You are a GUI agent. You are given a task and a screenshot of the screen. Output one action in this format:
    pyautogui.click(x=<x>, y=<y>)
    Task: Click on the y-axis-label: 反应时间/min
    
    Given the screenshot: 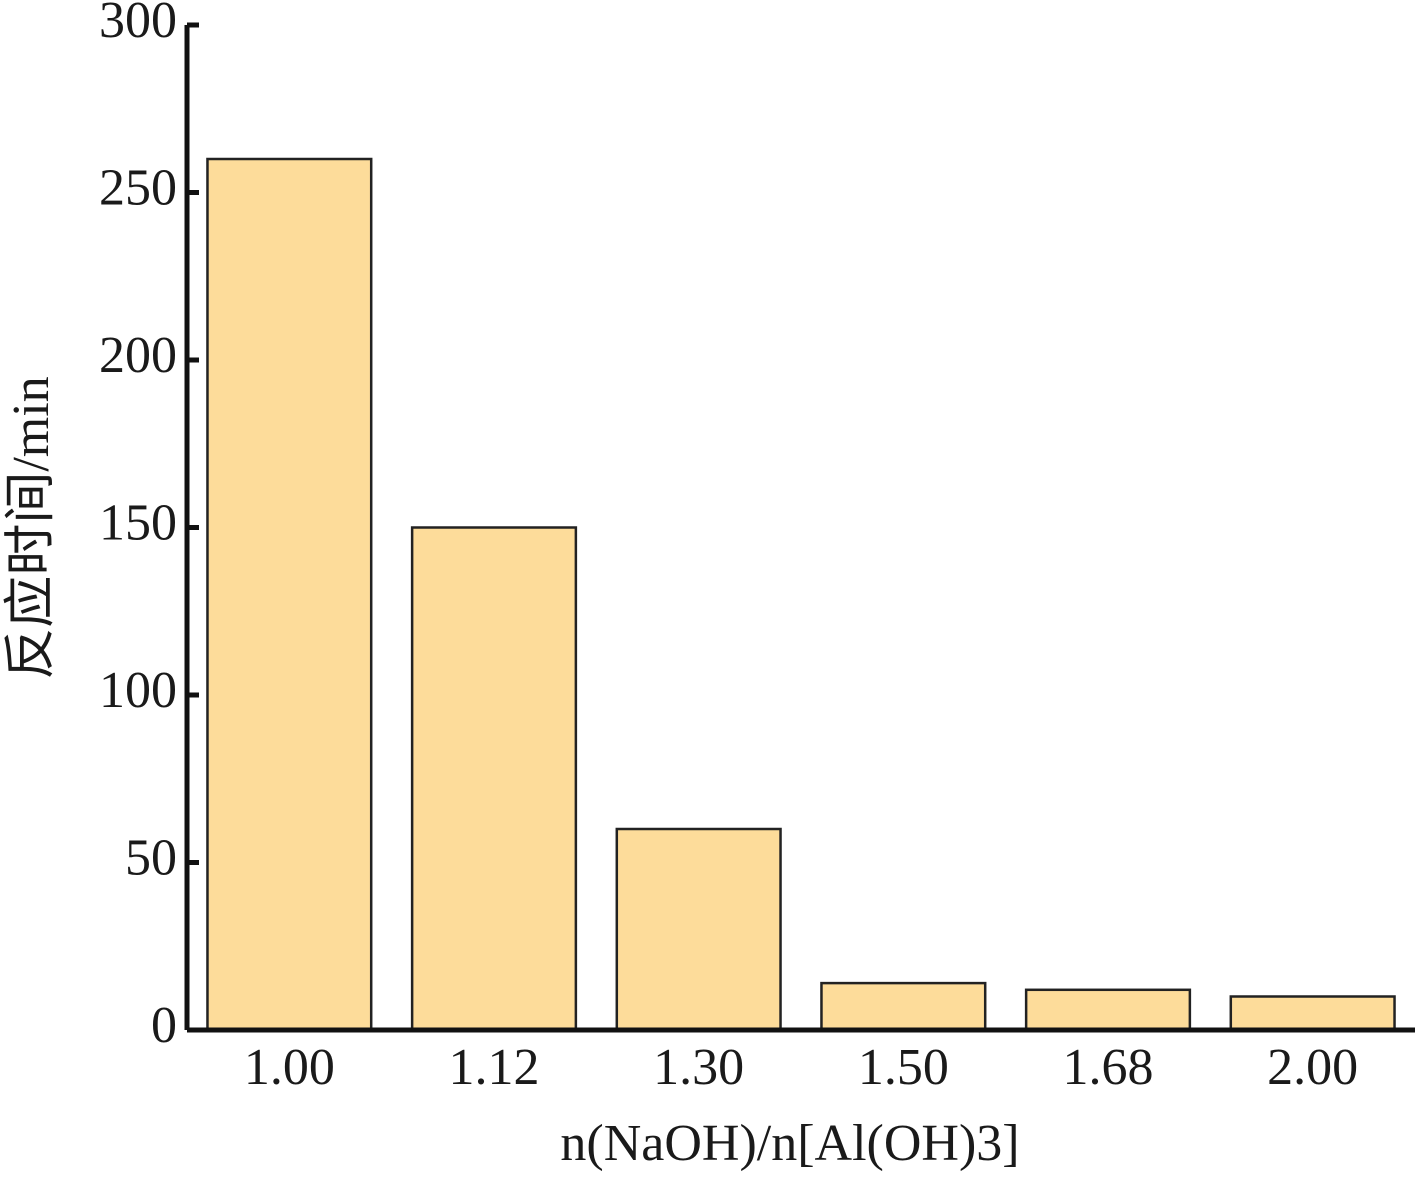 What is the action you would take?
    pyautogui.click(x=31, y=527)
    